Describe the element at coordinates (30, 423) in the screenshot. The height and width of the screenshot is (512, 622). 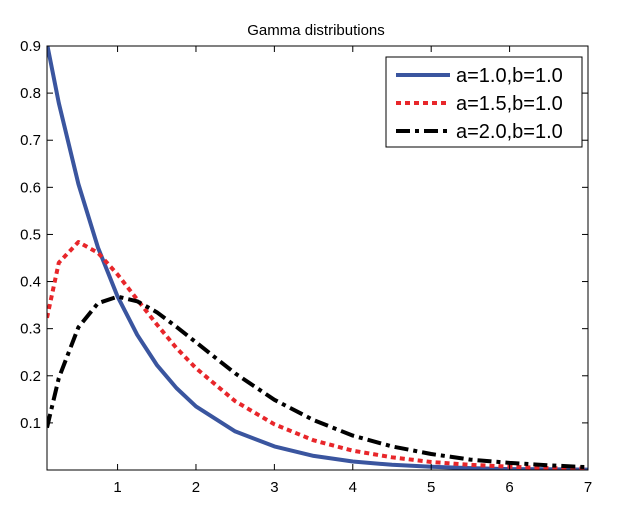
I see `y-tick-label: 0.1` at that location.